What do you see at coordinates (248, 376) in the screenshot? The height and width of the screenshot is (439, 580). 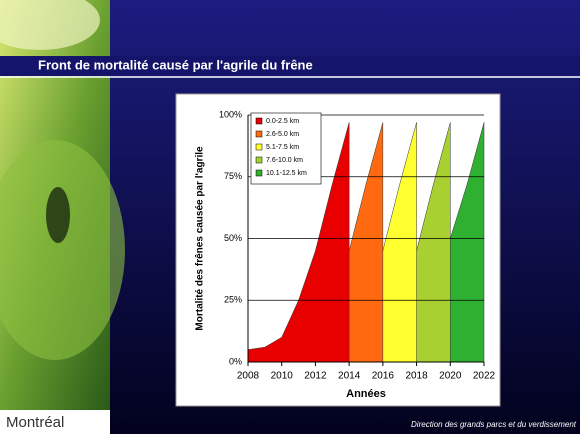 I see `x-tick-label: 2008` at bounding box center [248, 376].